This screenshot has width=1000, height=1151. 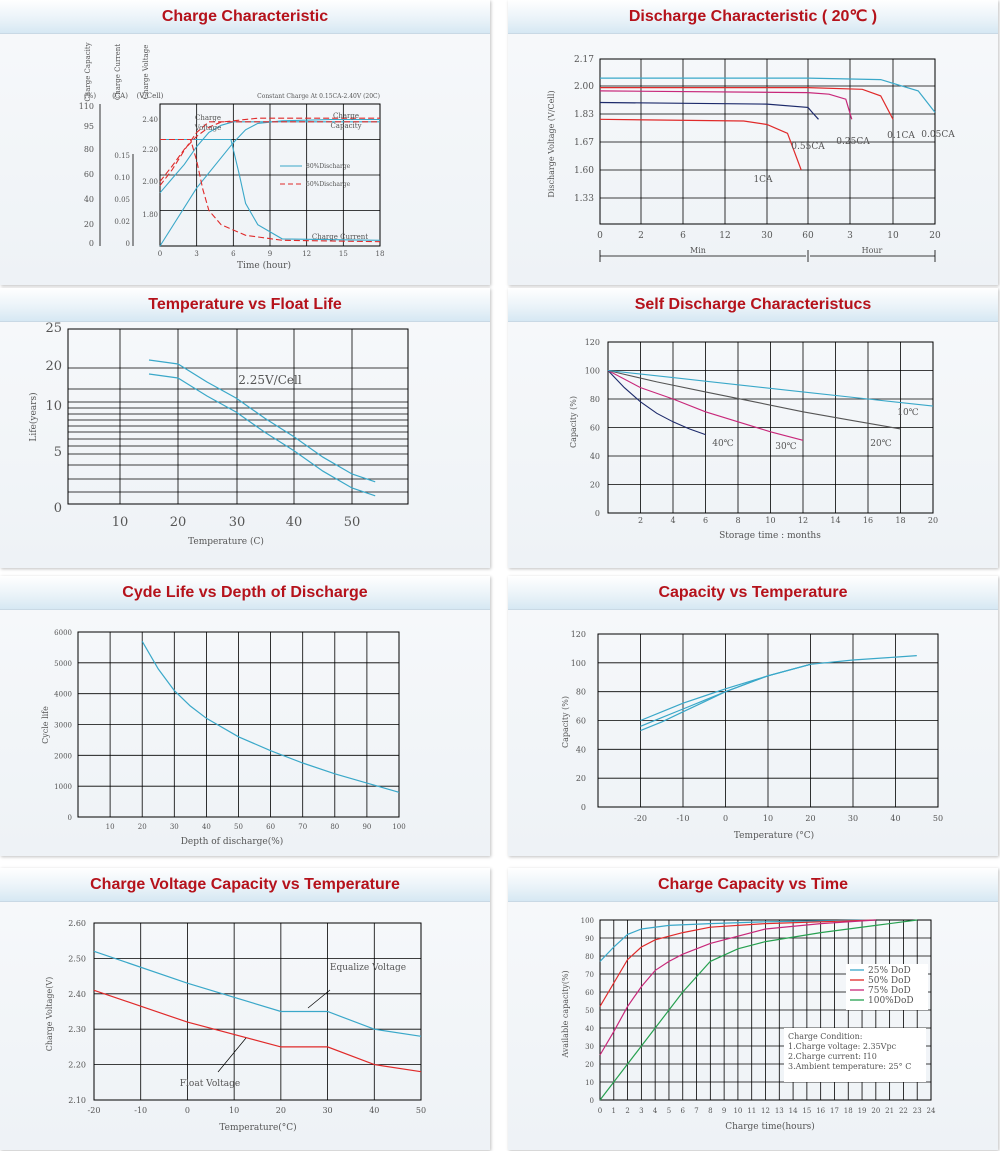 What do you see at coordinates (597, 513) in the screenshot?
I see `tick-label-y: 0` at bounding box center [597, 513].